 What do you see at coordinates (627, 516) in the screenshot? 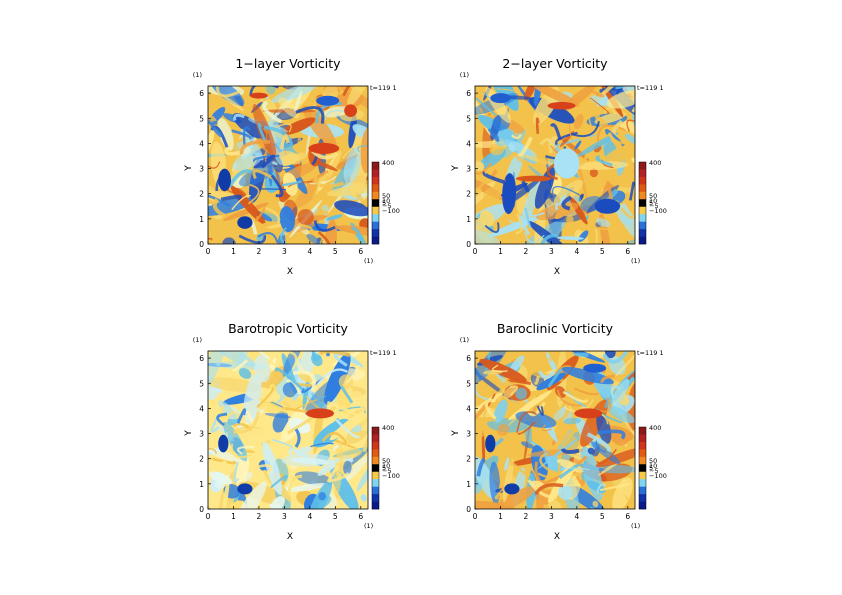
I see `x-tick-label: 6` at bounding box center [627, 516].